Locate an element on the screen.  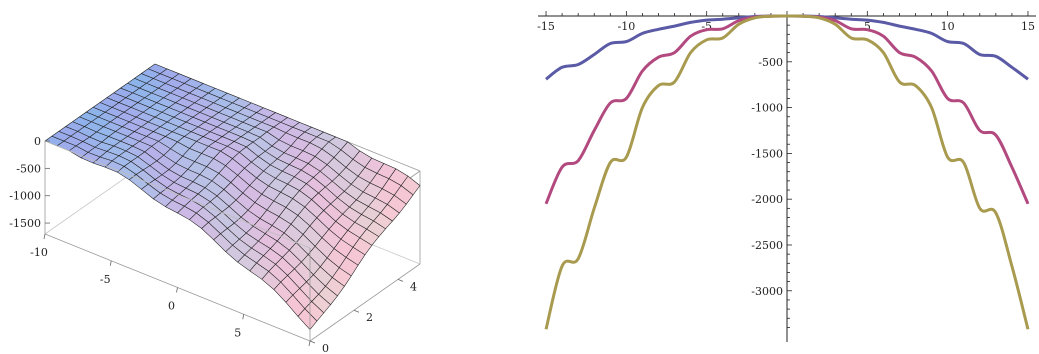
y-tick-label: -2500 is located at coordinates (767, 245).